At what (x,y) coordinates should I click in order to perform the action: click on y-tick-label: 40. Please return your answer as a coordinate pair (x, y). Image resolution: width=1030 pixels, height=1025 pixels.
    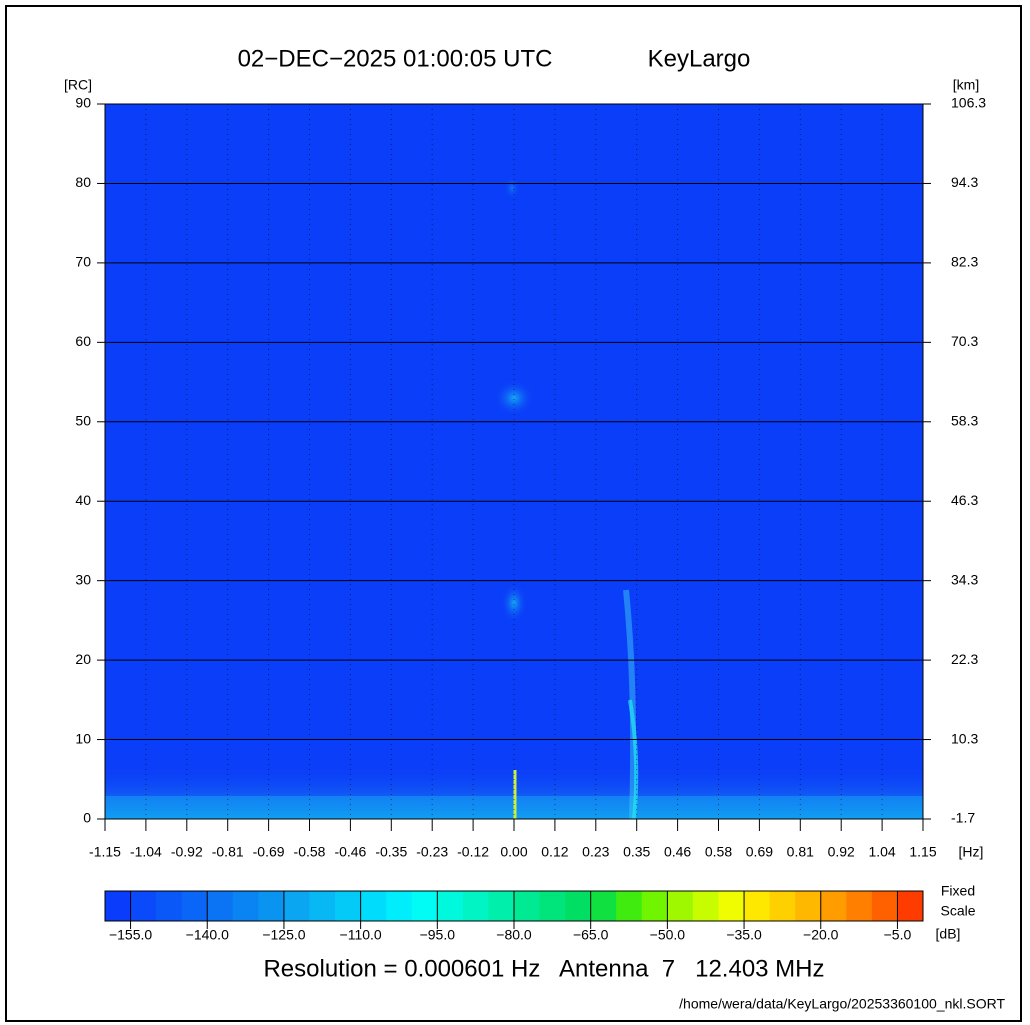
    Looking at the image, I should click on (83, 500).